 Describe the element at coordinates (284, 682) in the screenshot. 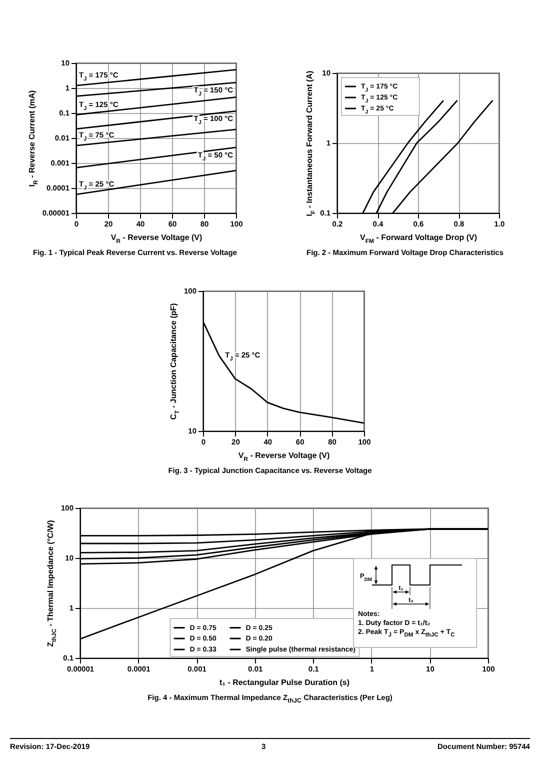

I see `x-axis-title: t₁ - Rectangular Pulse Duration (s)` at that location.